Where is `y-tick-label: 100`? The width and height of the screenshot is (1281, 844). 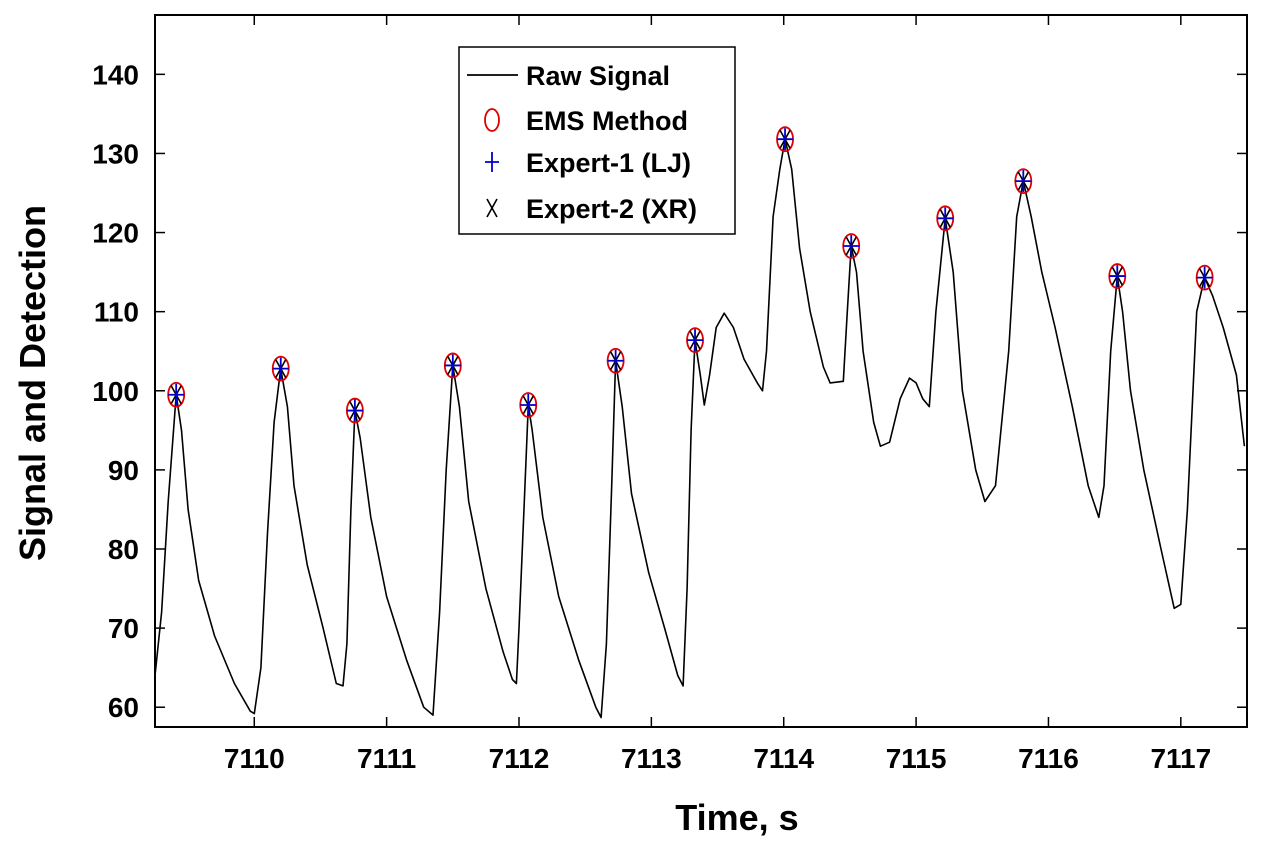 y-tick-label: 100 is located at coordinates (115, 391).